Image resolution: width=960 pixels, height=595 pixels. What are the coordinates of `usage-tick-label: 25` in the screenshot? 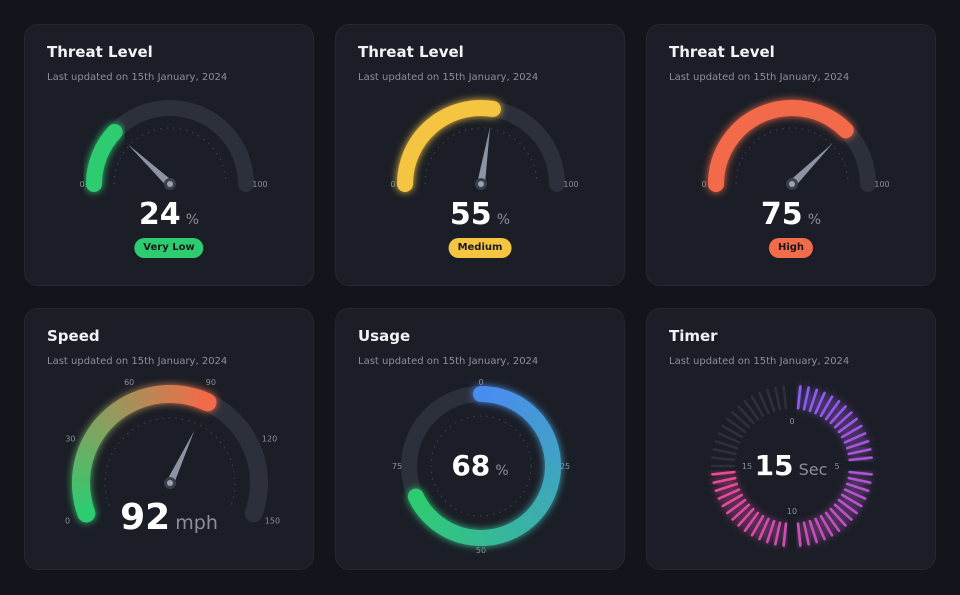 It's located at (565, 466).